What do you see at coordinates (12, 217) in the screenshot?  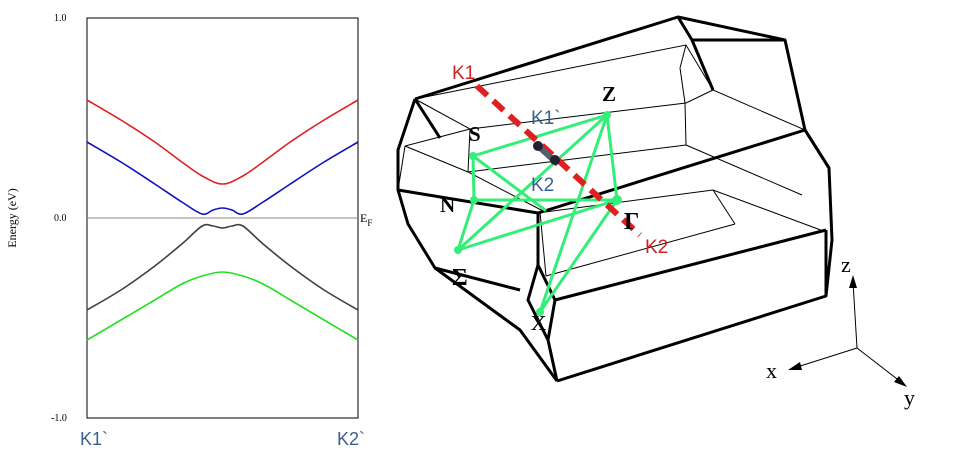 I see `y-axis-label: Energy (eV)` at bounding box center [12, 217].